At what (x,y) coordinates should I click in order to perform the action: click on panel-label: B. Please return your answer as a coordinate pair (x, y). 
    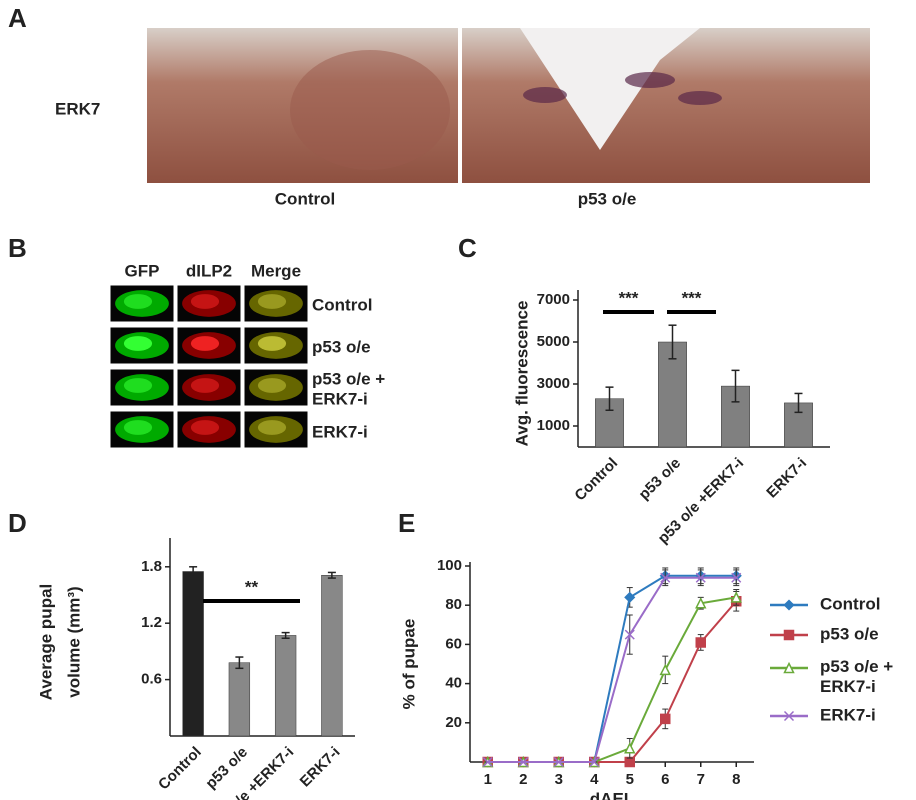
    Looking at the image, I should click on (17, 248).